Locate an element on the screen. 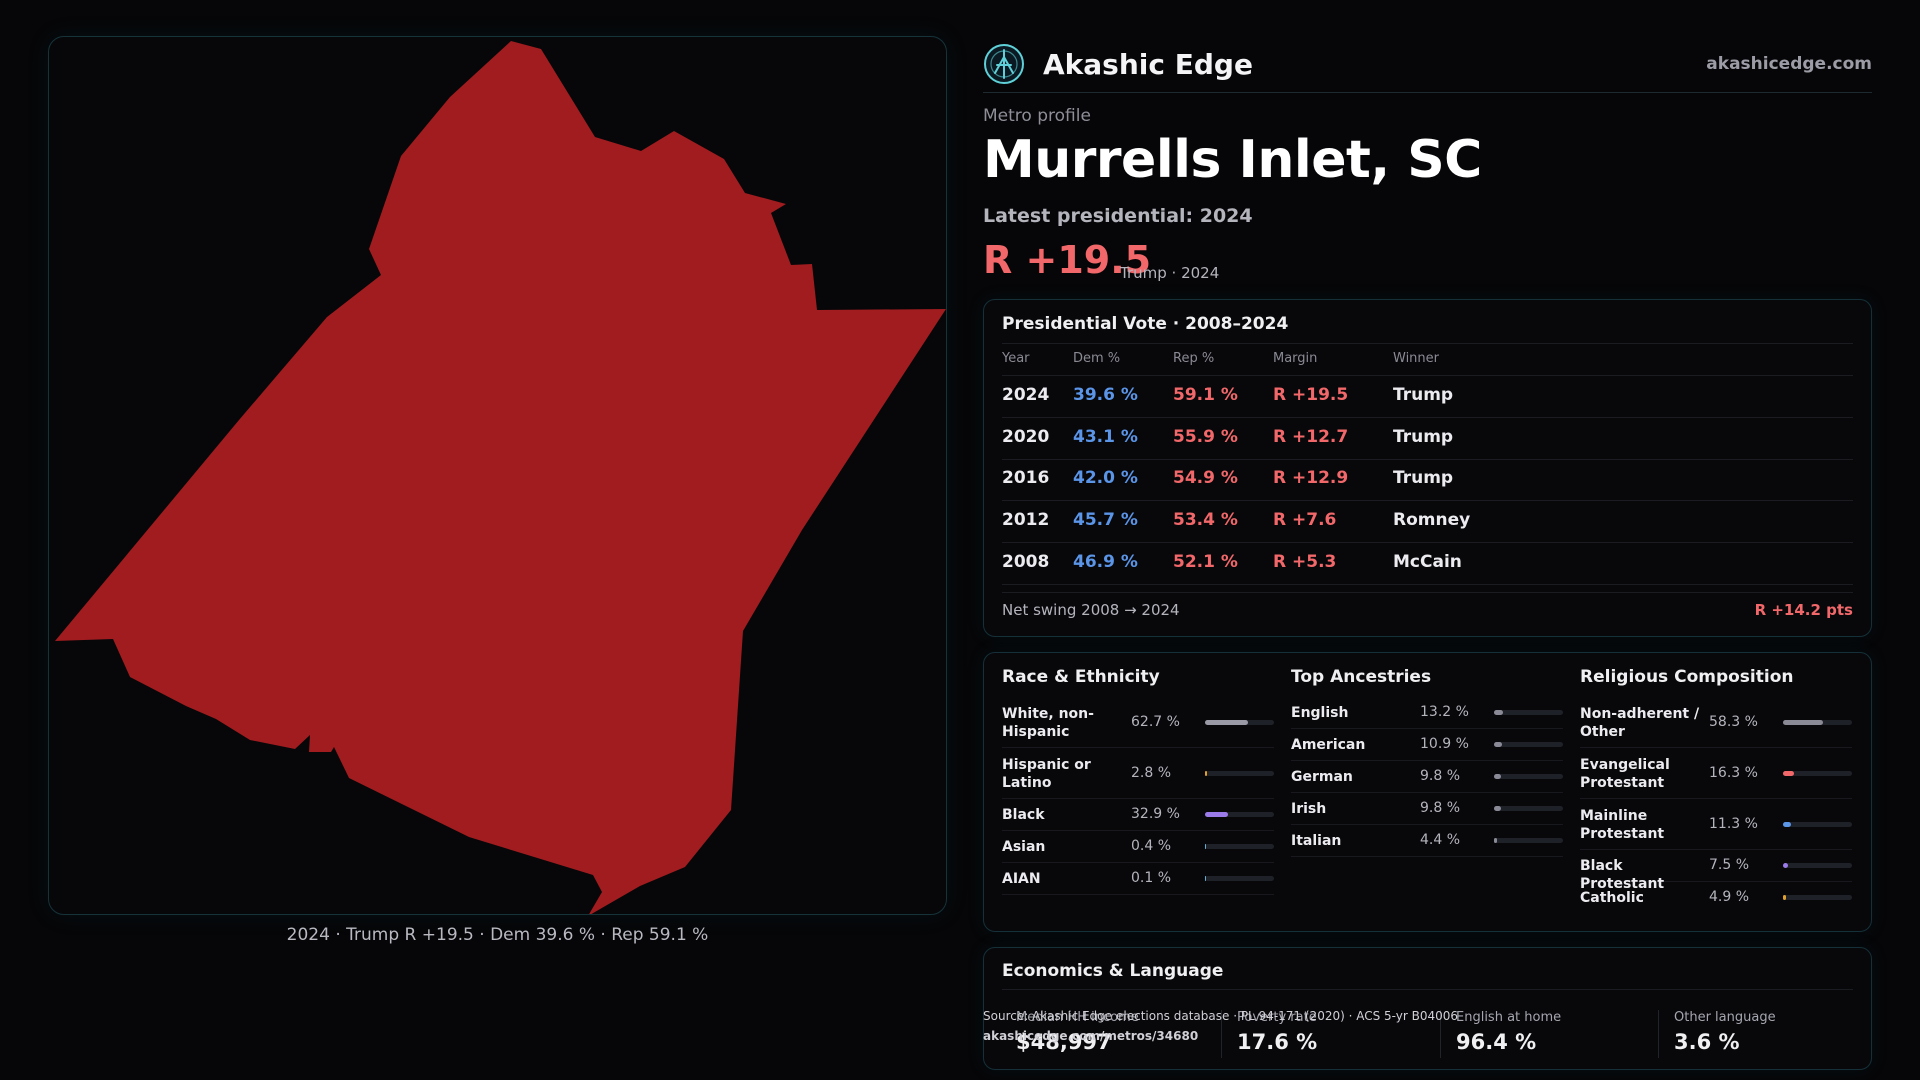 Image resolution: width=1920 pixels, height=1080 pixels. list-item: Evangelical Protestant 16.3 % is located at coordinates (1716, 773).